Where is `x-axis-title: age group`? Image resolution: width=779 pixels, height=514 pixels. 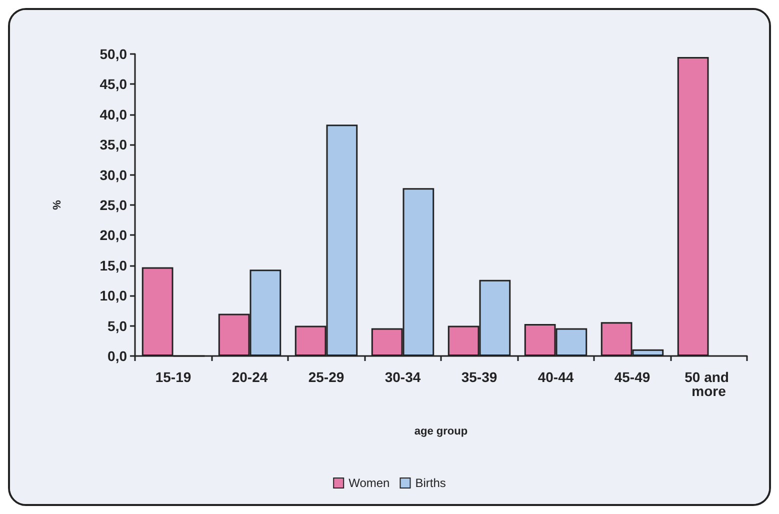 x-axis-title: age group is located at coordinates (441, 432).